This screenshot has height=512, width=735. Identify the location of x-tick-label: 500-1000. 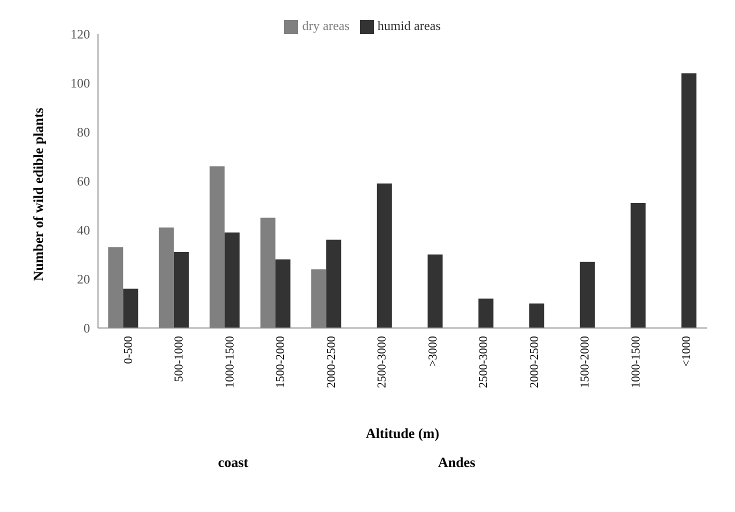
(179, 359).